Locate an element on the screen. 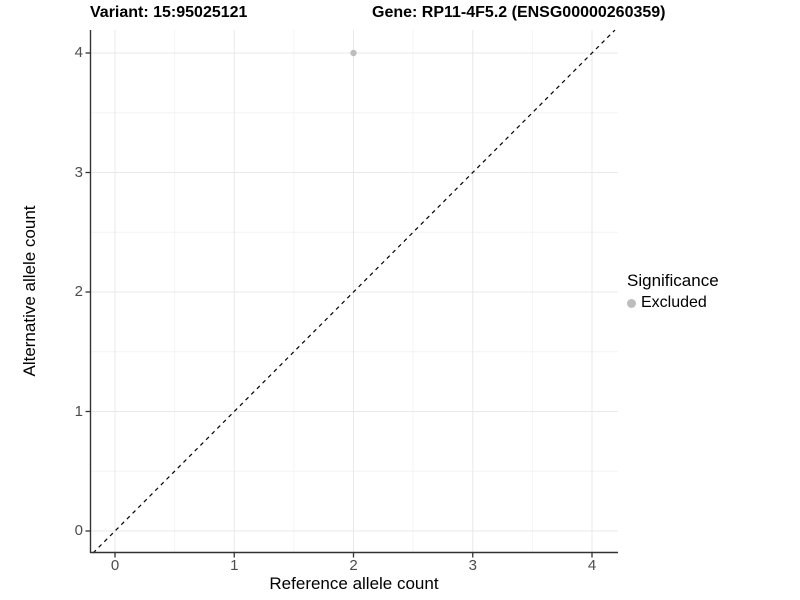 The height and width of the screenshot is (600, 800). y-axis-title: Alternative allele count is located at coordinates (29, 291).